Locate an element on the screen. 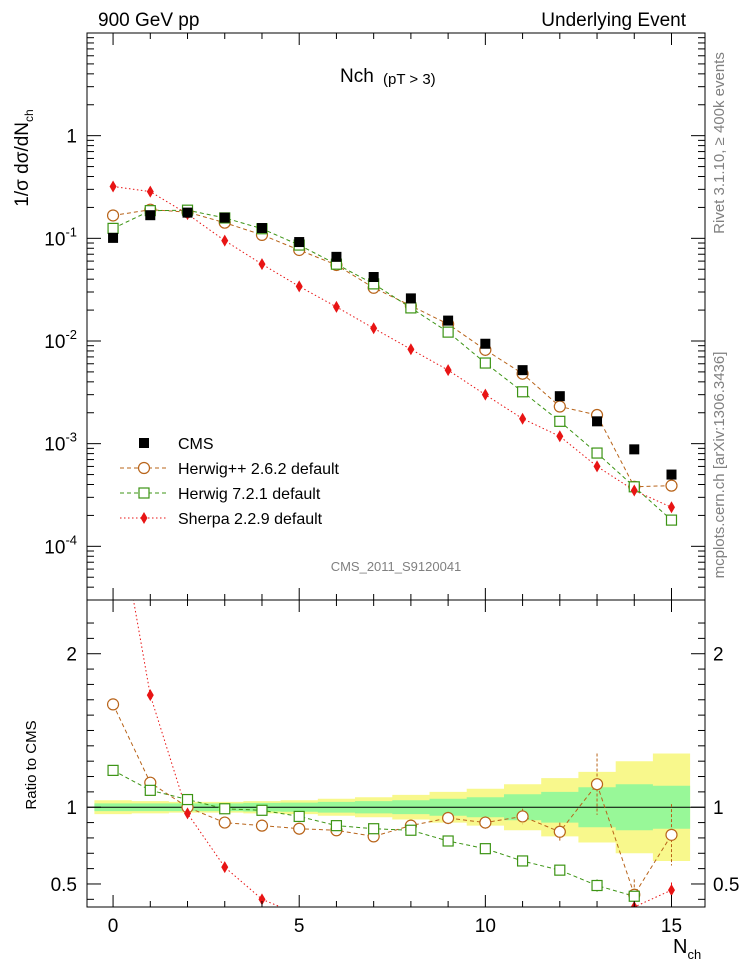 The height and width of the screenshot is (977, 746). ratio-ytick-right-1: 1 is located at coordinates (718, 808).